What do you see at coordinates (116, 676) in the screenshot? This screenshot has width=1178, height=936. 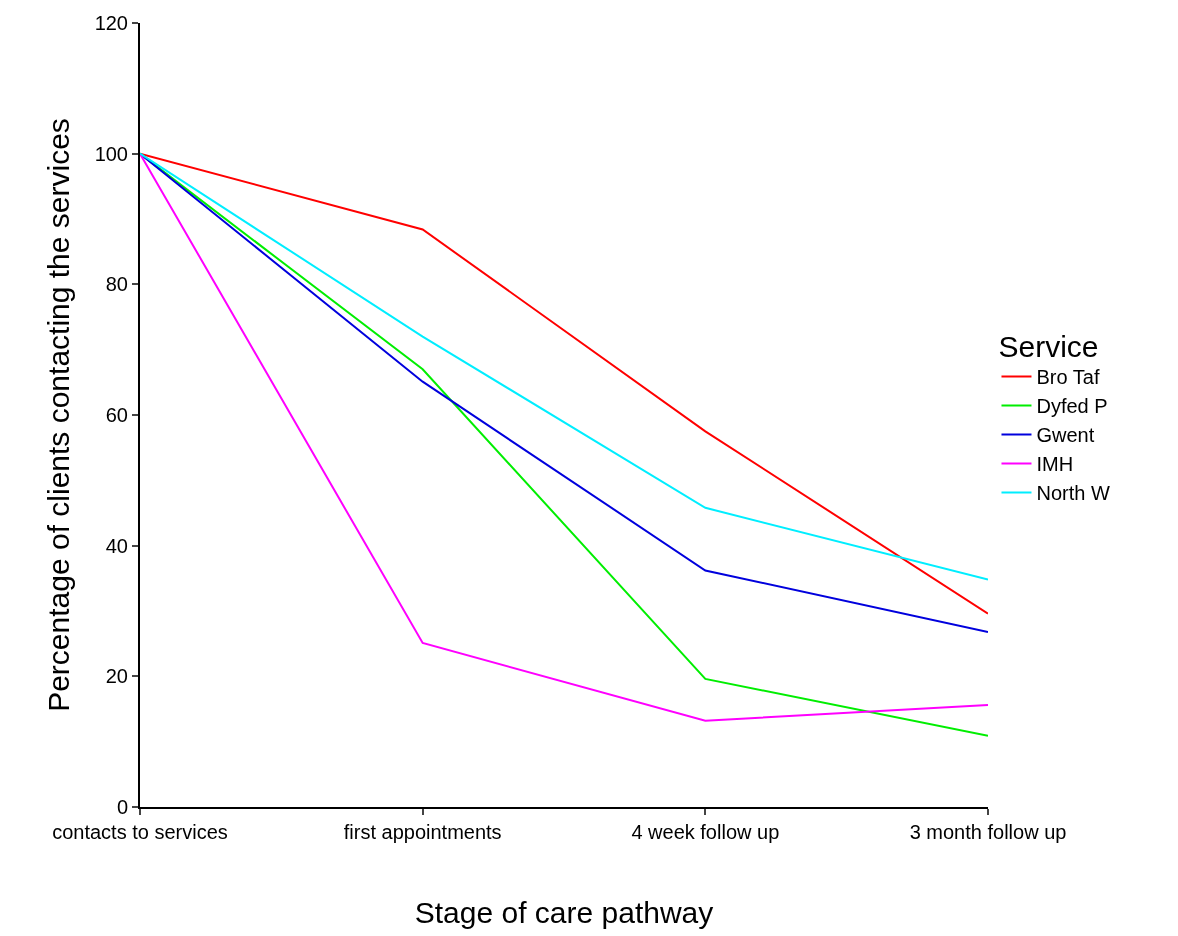 I see `y-tick-label: 20` at bounding box center [116, 676].